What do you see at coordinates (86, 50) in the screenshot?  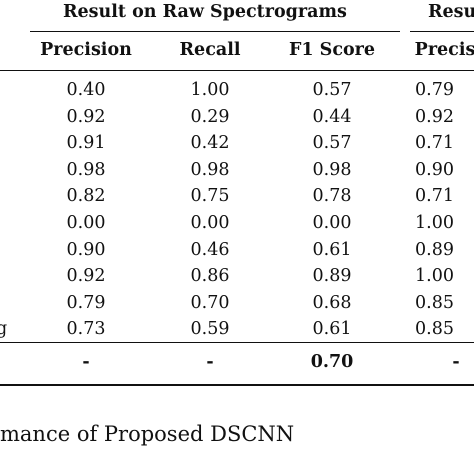 I see `column-header-precision: Precision` at bounding box center [86, 50].